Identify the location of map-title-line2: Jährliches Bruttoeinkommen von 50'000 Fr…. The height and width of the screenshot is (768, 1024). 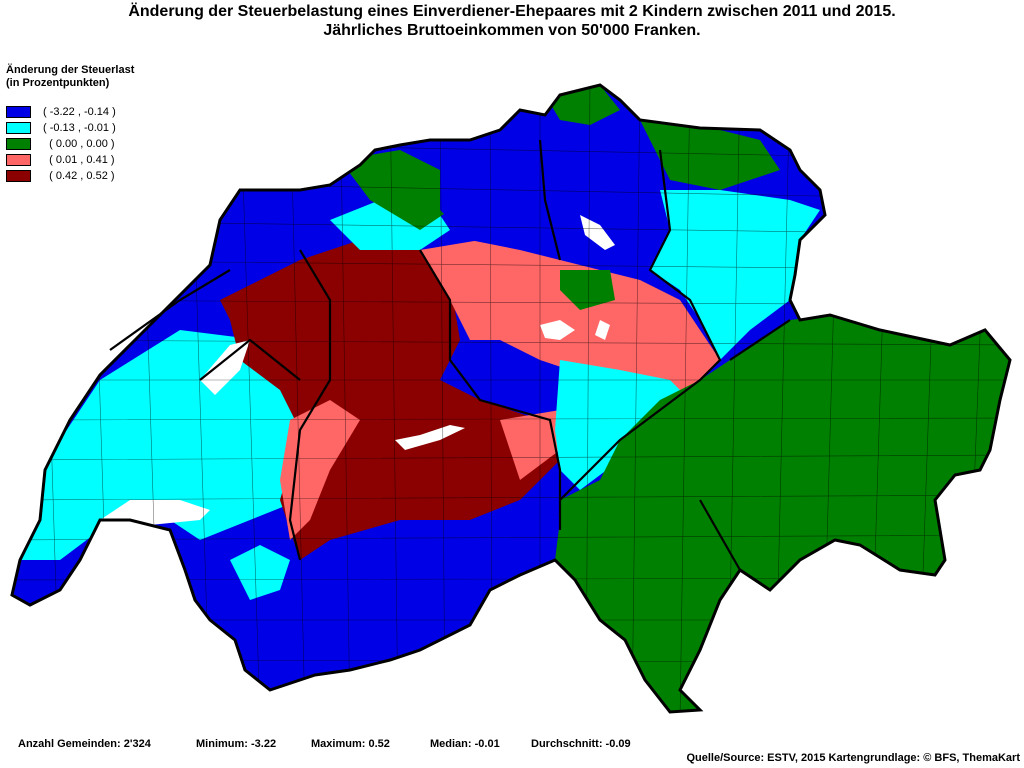
(512, 30).